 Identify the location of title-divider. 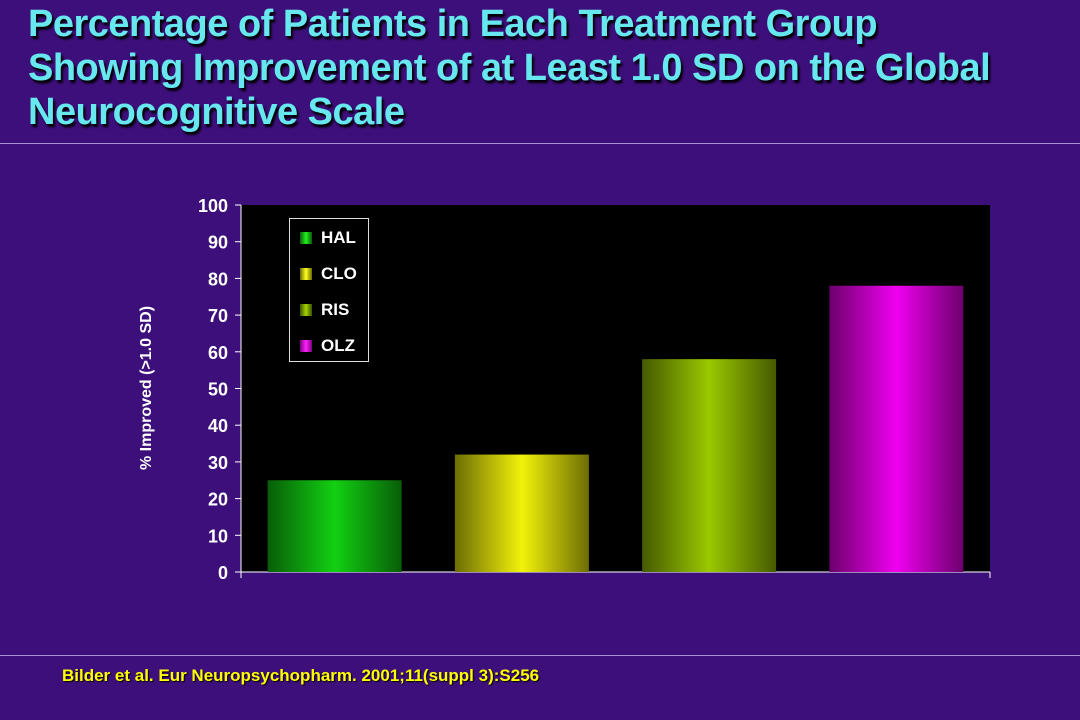
(540, 143).